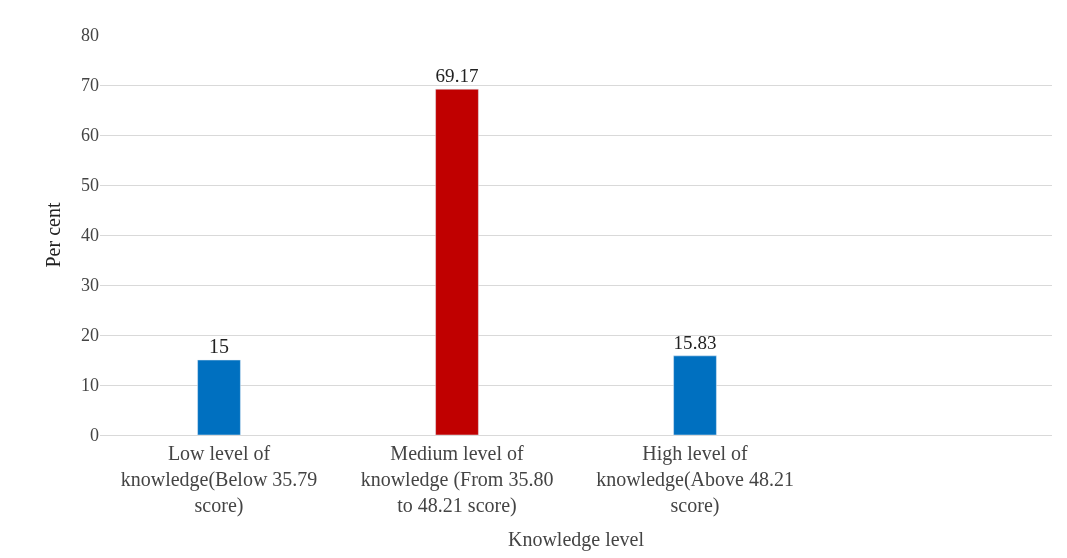 This screenshot has height=558, width=1067. What do you see at coordinates (90, 385) in the screenshot?
I see `y-tick-label: 10` at bounding box center [90, 385].